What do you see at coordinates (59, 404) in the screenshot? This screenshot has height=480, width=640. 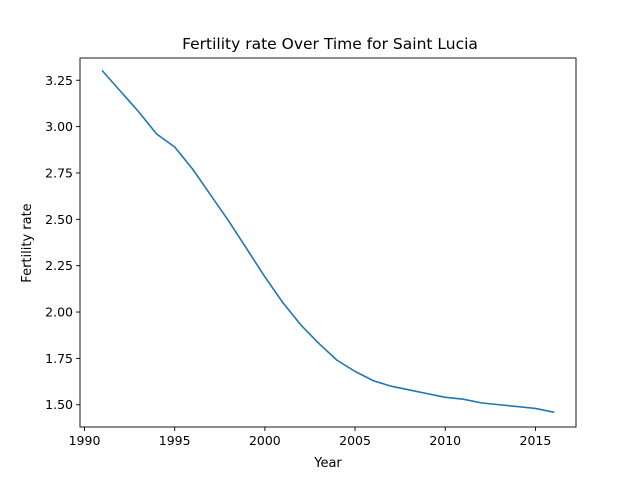 I see `y-tick-label: 1.50` at bounding box center [59, 404].